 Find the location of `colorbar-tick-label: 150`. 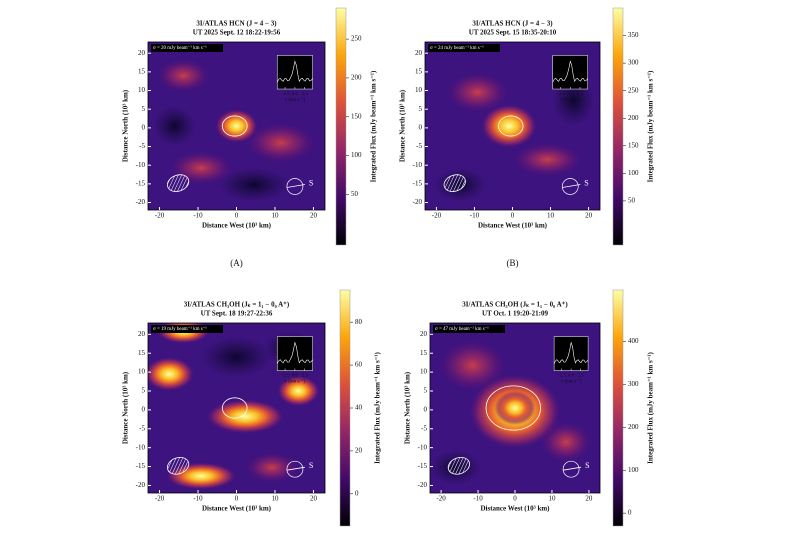

colorbar-tick-label: 150 is located at coordinates (633, 145).